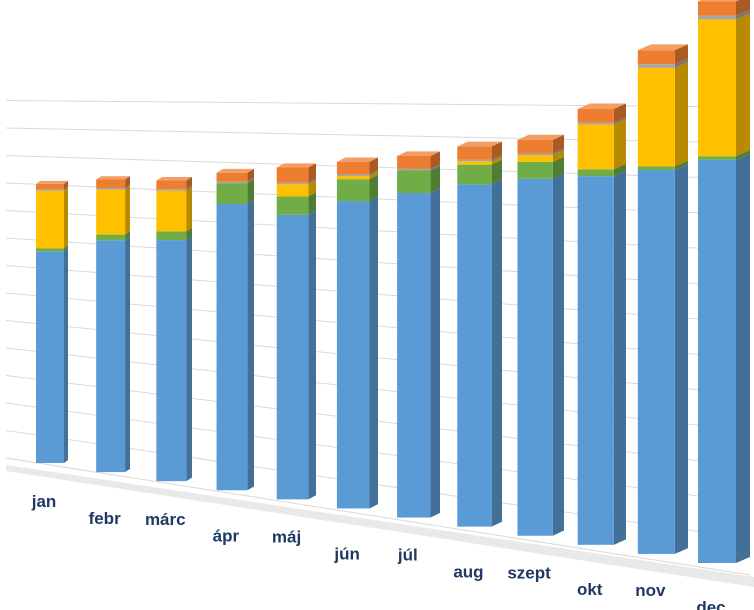 The width and height of the screenshot is (754, 610). What do you see at coordinates (529, 572) in the screenshot?
I see `x-tick-label: szept` at bounding box center [529, 572].